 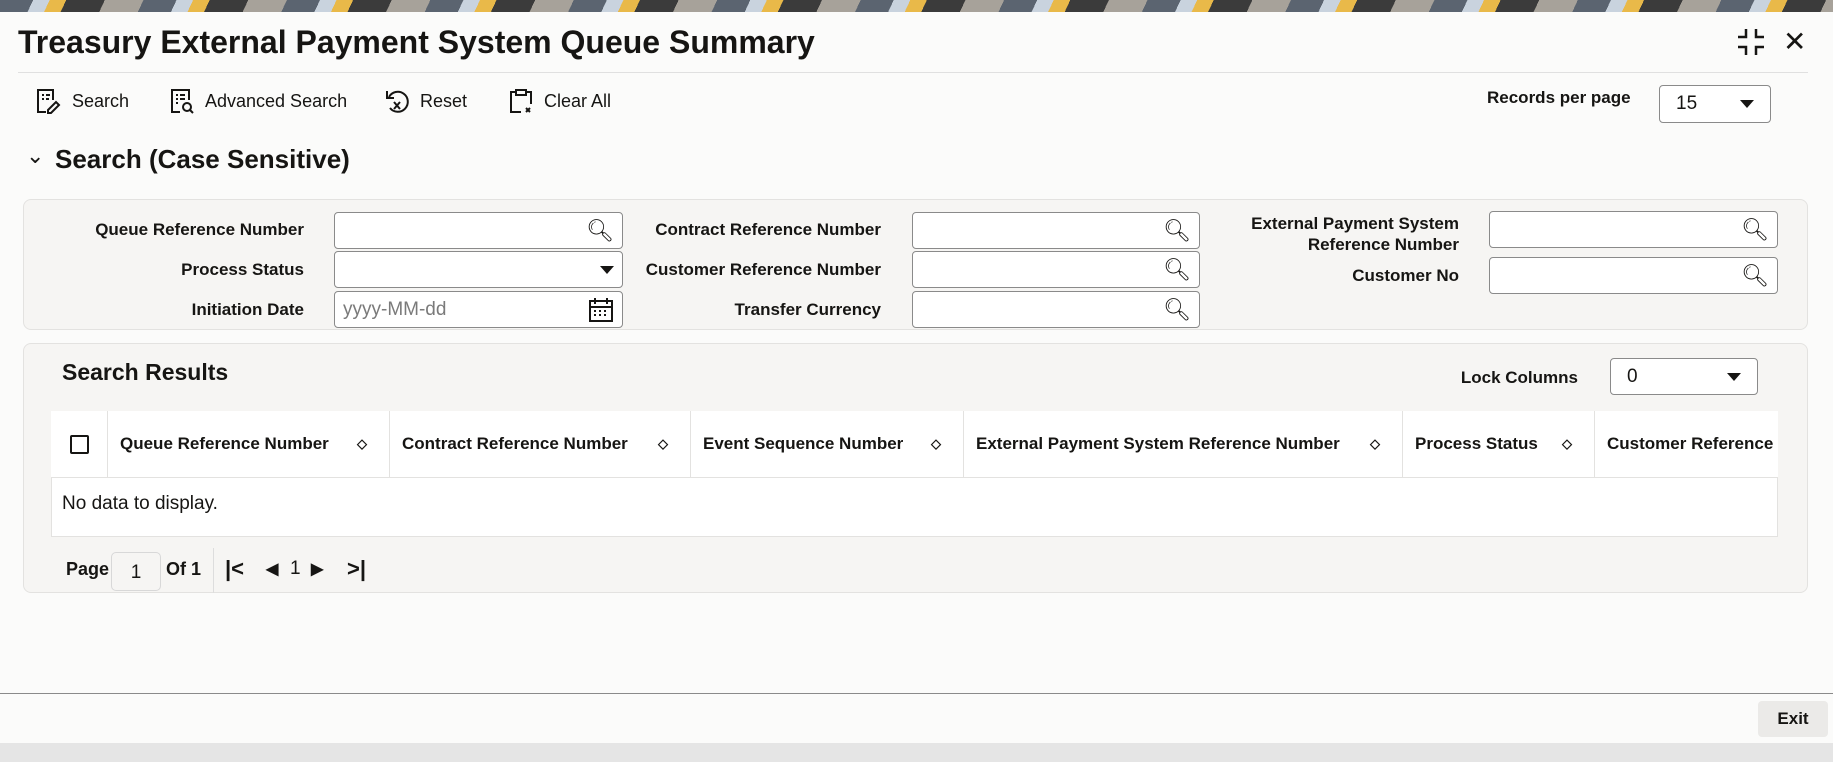 I want to click on first-page-icon: |<, so click(x=235, y=568).